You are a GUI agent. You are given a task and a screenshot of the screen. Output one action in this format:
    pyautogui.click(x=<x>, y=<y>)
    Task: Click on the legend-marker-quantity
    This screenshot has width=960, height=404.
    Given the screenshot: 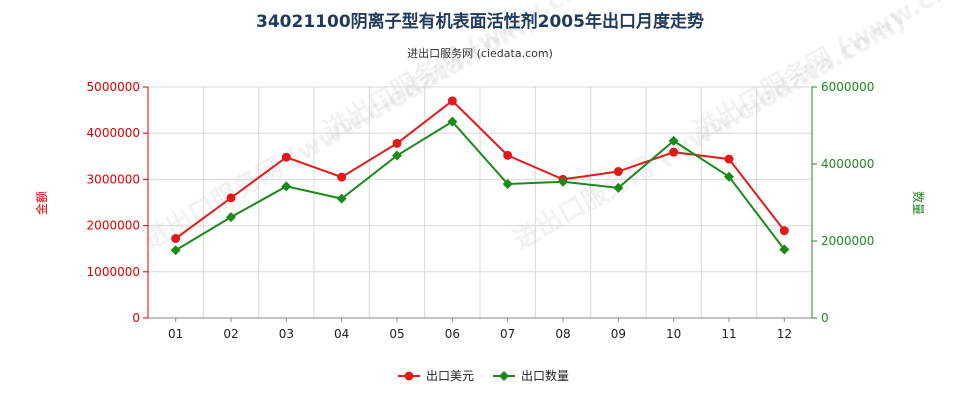 What is the action you would take?
    pyautogui.click(x=504, y=376)
    